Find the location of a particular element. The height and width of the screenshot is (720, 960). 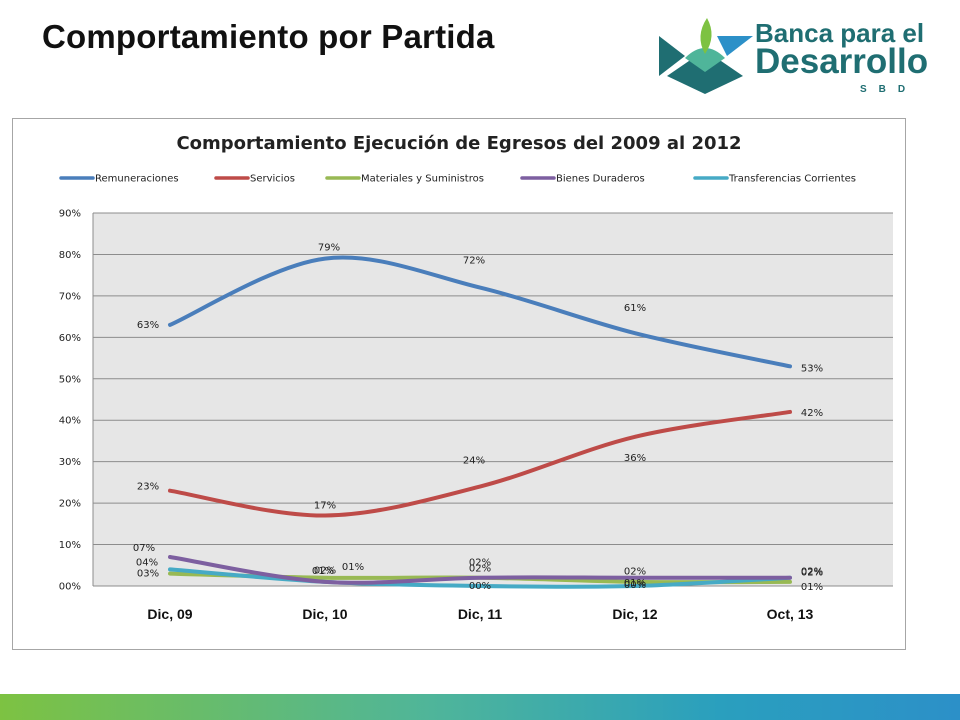

legend-label: Materiales y Suministros is located at coordinates (422, 179).